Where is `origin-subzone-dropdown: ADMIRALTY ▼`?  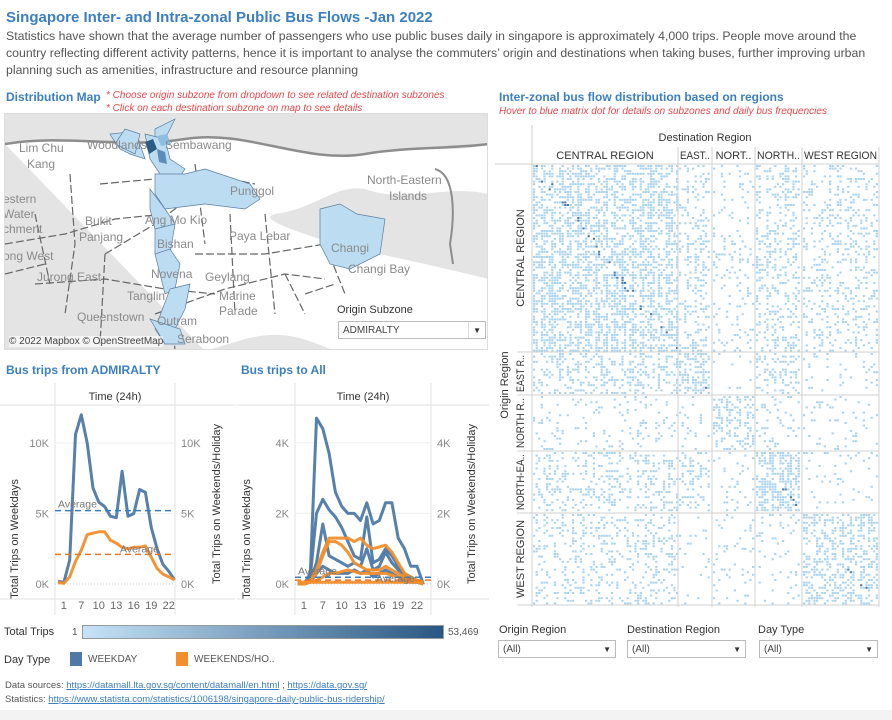
origin-subzone-dropdown: ADMIRALTY ▼ is located at coordinates (412, 330).